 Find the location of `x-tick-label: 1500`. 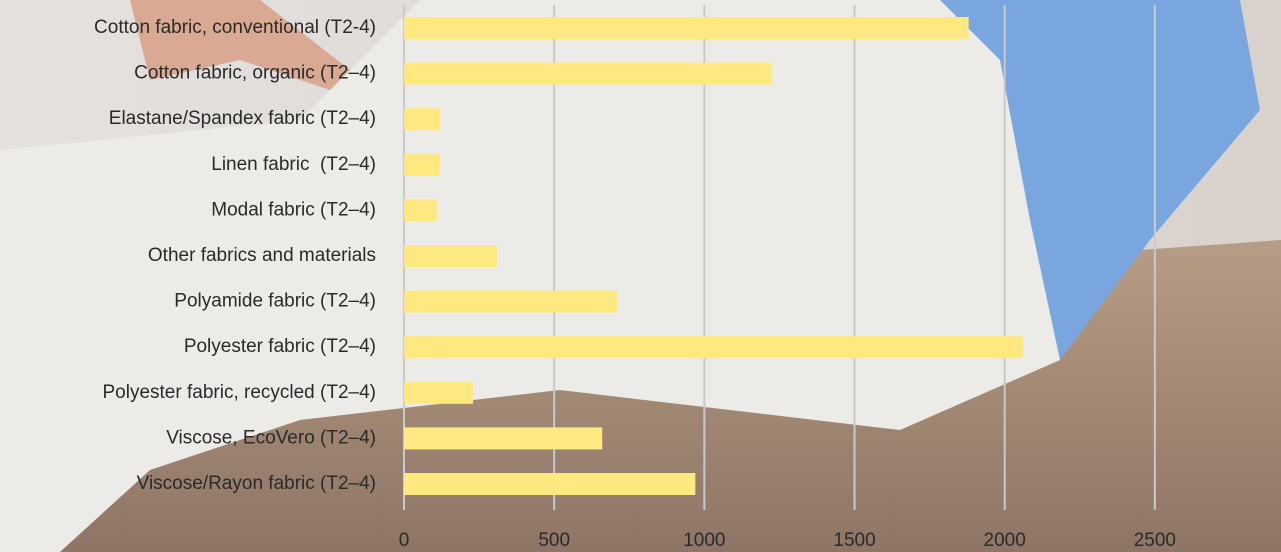

x-tick-label: 1500 is located at coordinates (854, 540).